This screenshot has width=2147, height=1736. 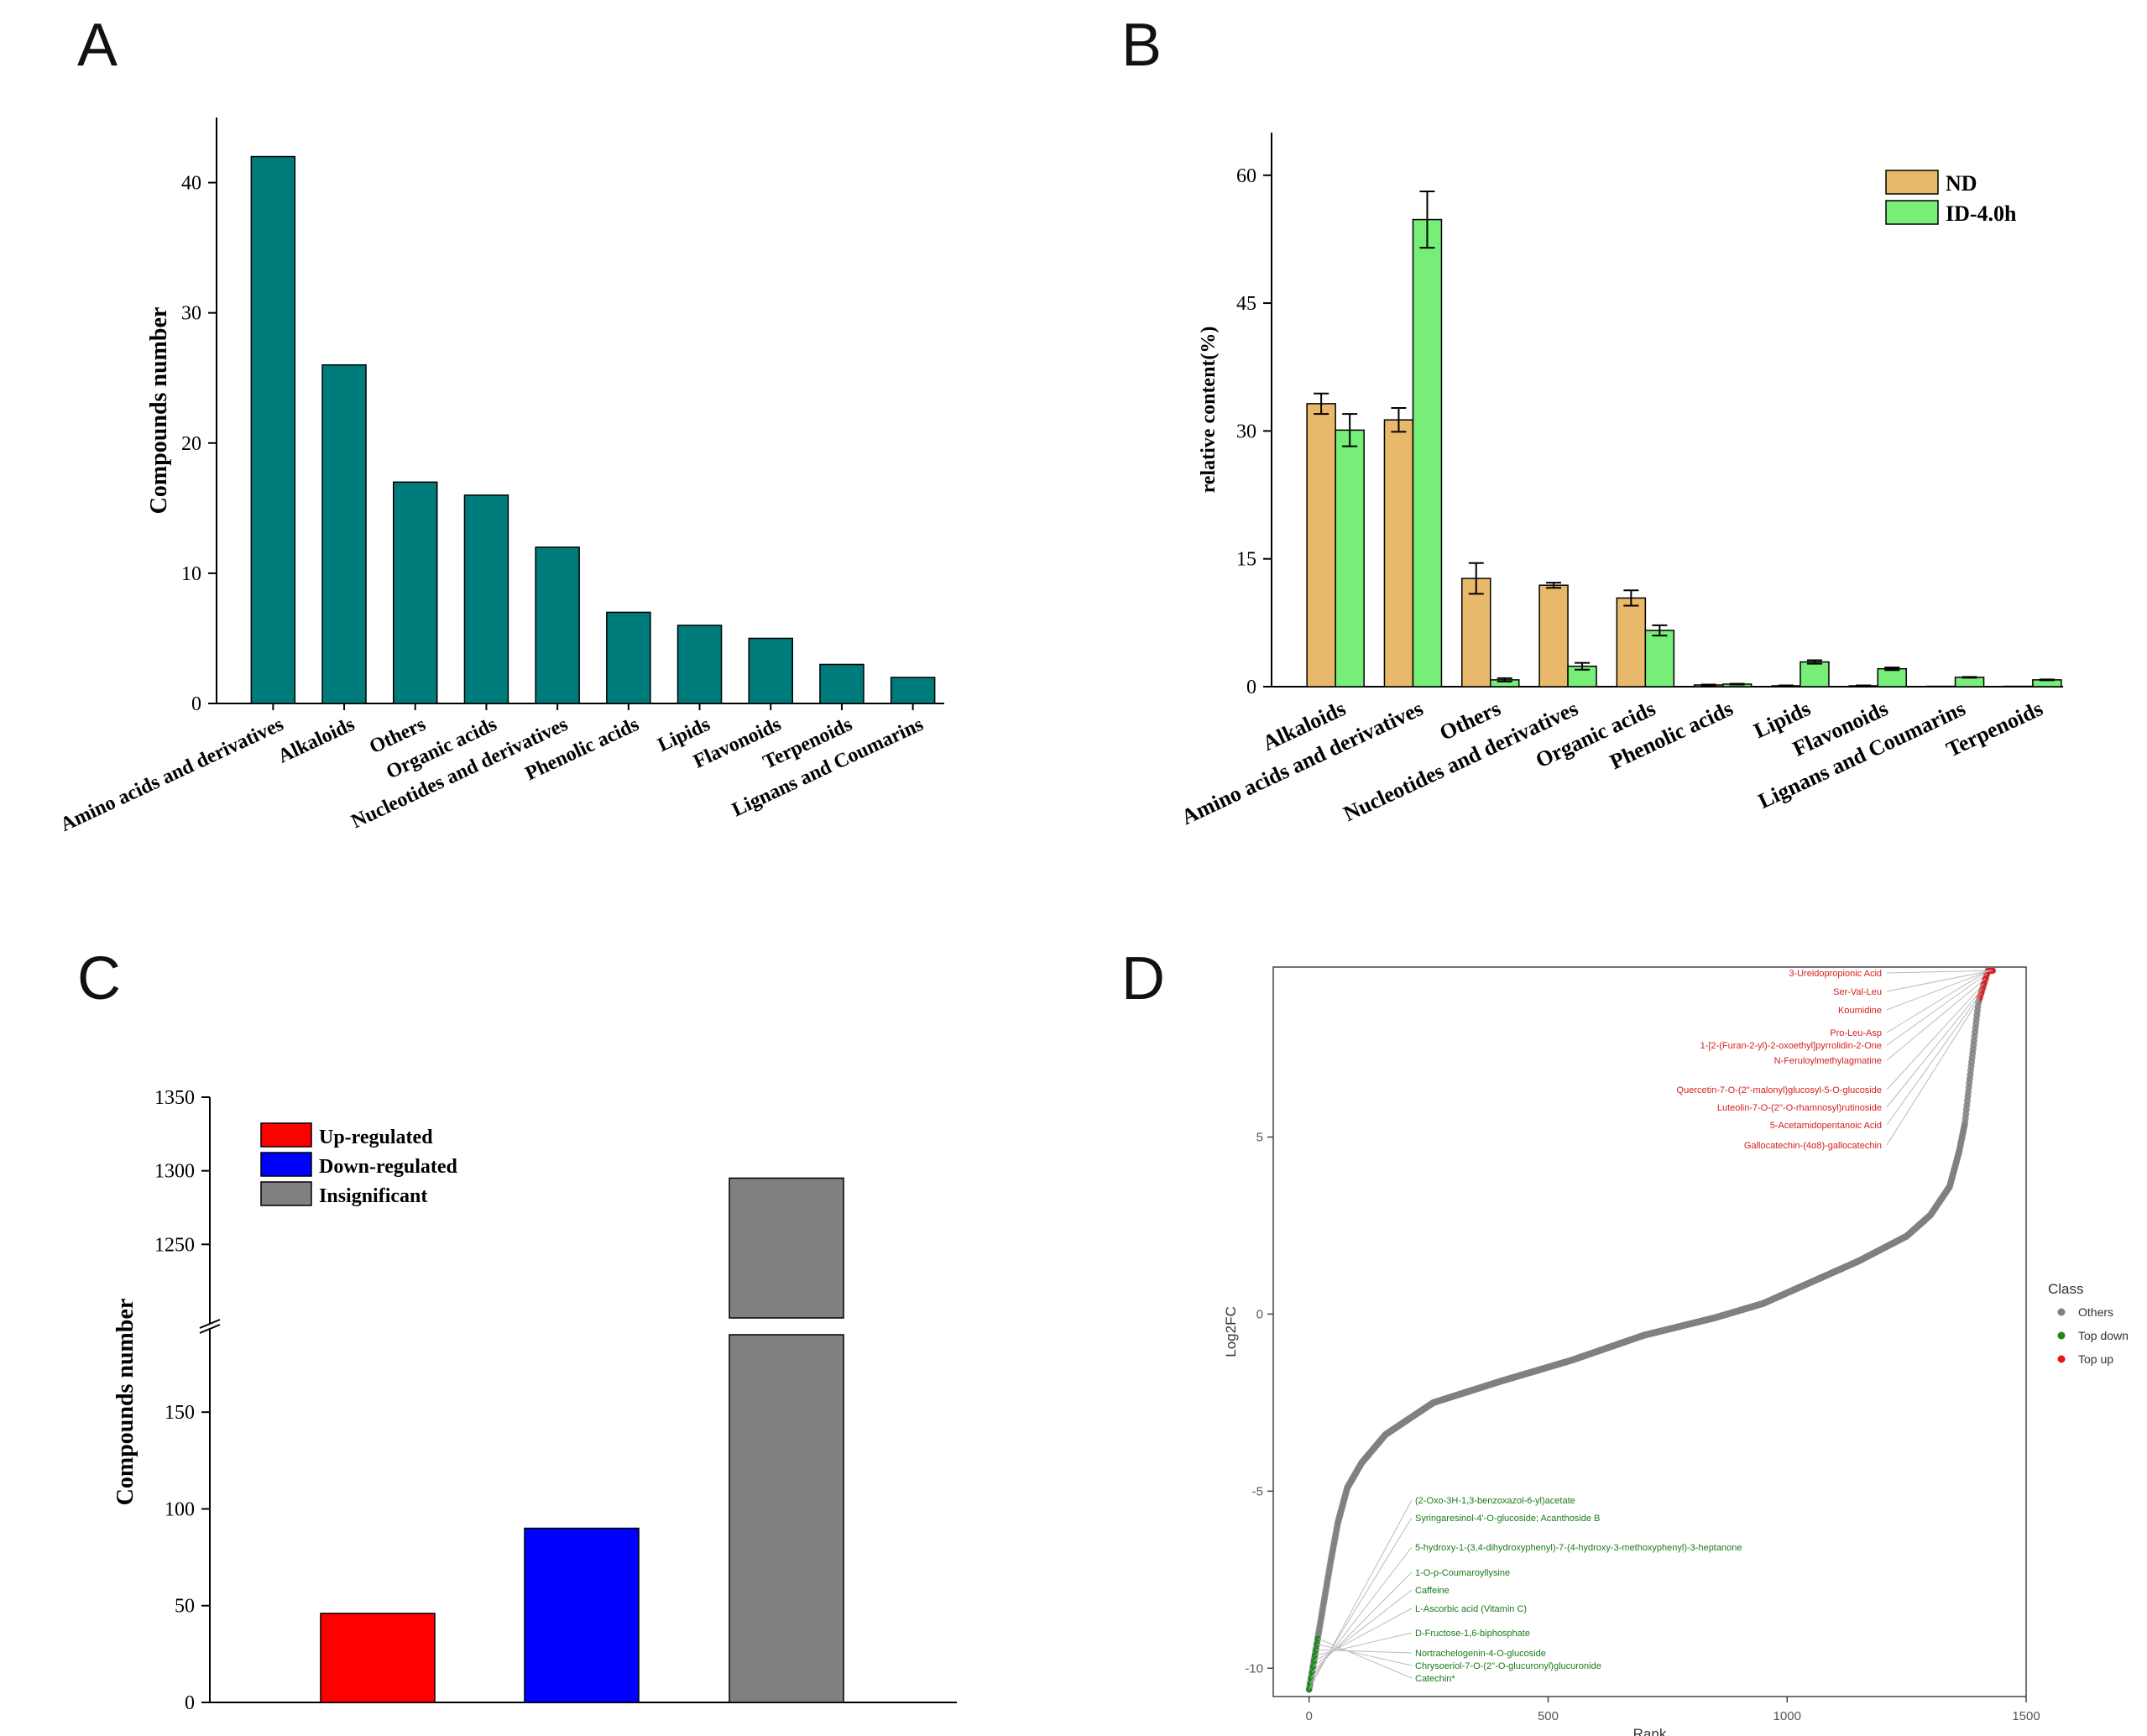 What do you see at coordinates (1857, 992) in the screenshot?
I see `top-up-label: Ser-Val-Leu` at bounding box center [1857, 992].